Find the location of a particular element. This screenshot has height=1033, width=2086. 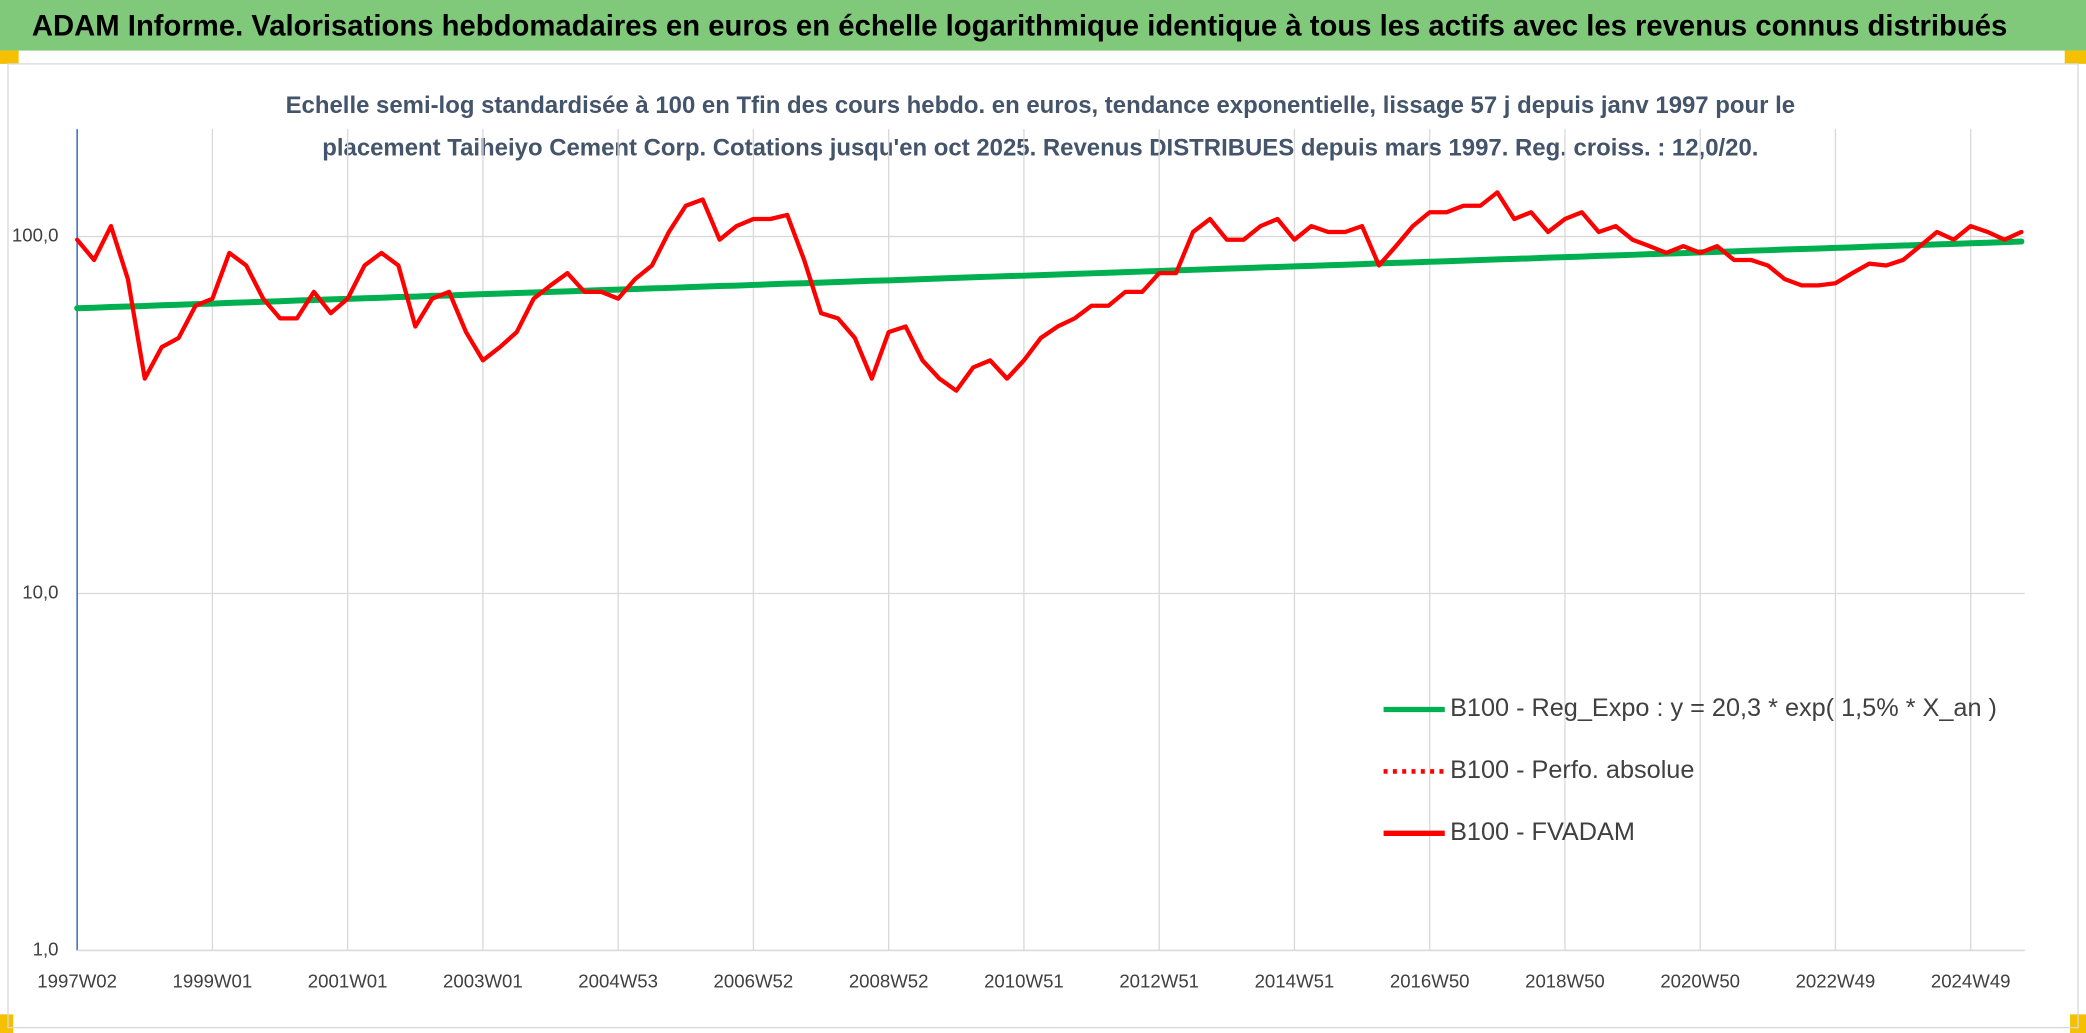

x-tick-label: 2004W53 is located at coordinates (618, 980).